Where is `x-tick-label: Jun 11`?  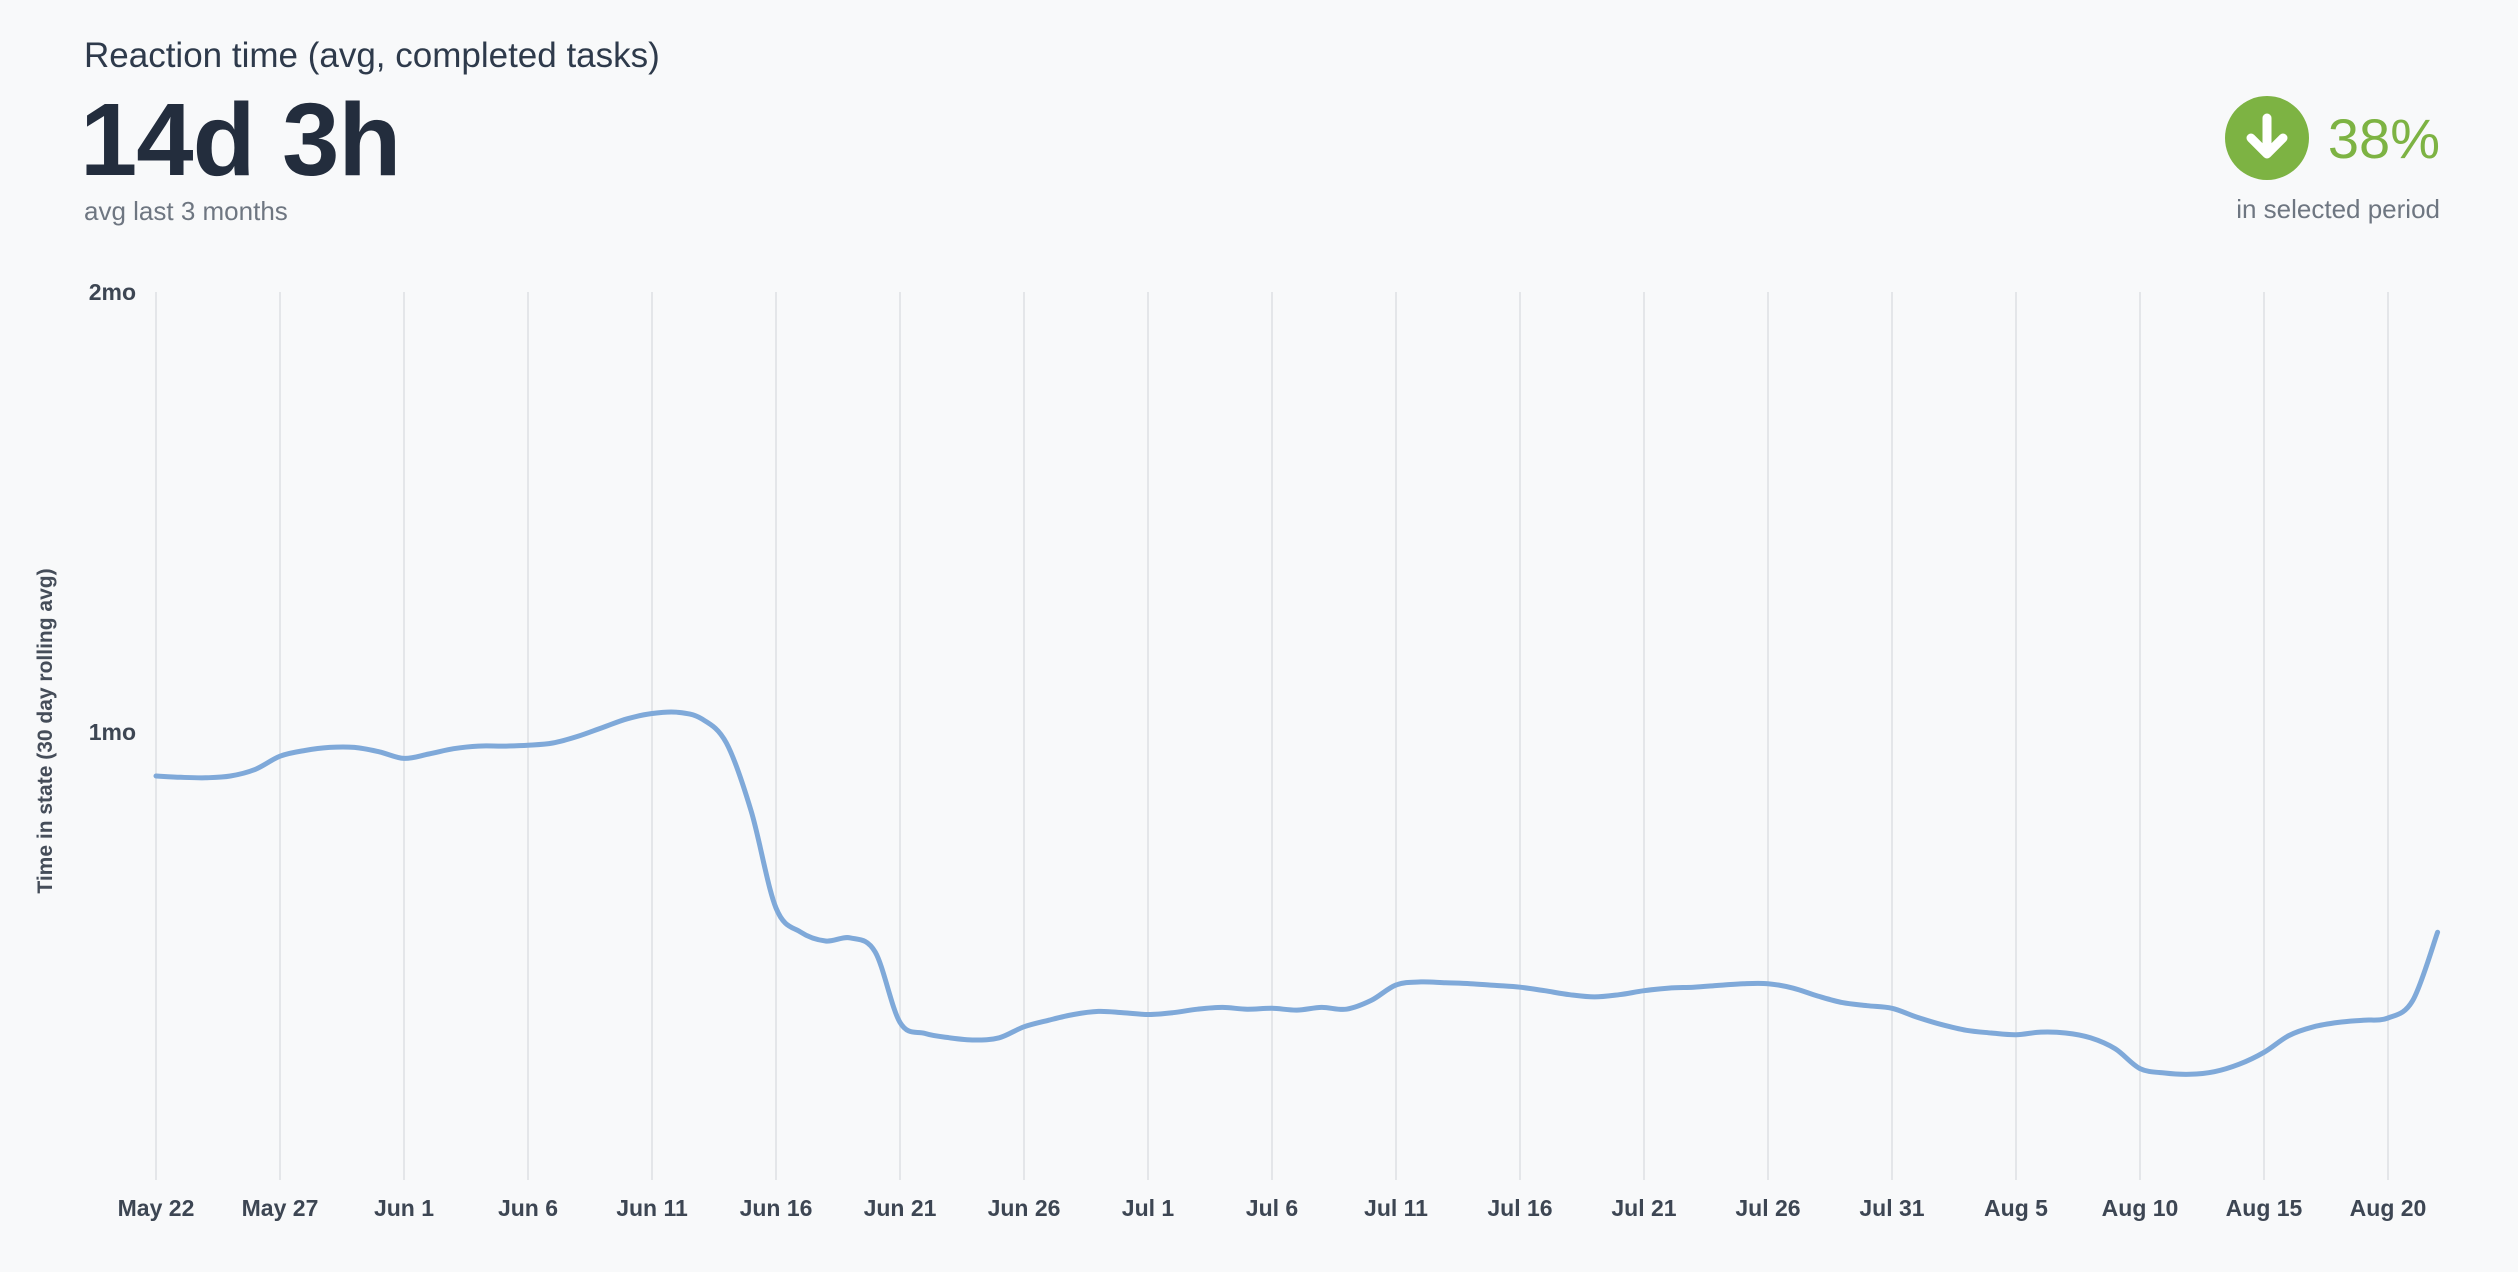 x-tick-label: Jun 11 is located at coordinates (652, 1208).